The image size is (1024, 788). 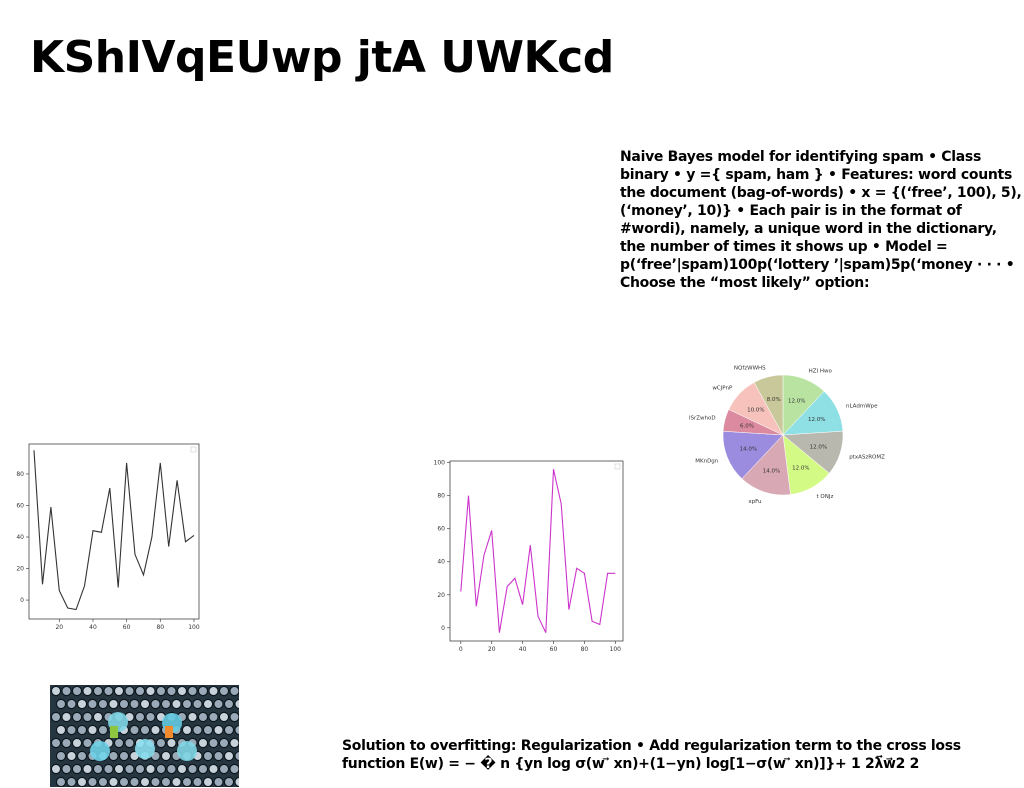 I want to click on left-chart-ytick-label: 40, so click(x=20, y=537).